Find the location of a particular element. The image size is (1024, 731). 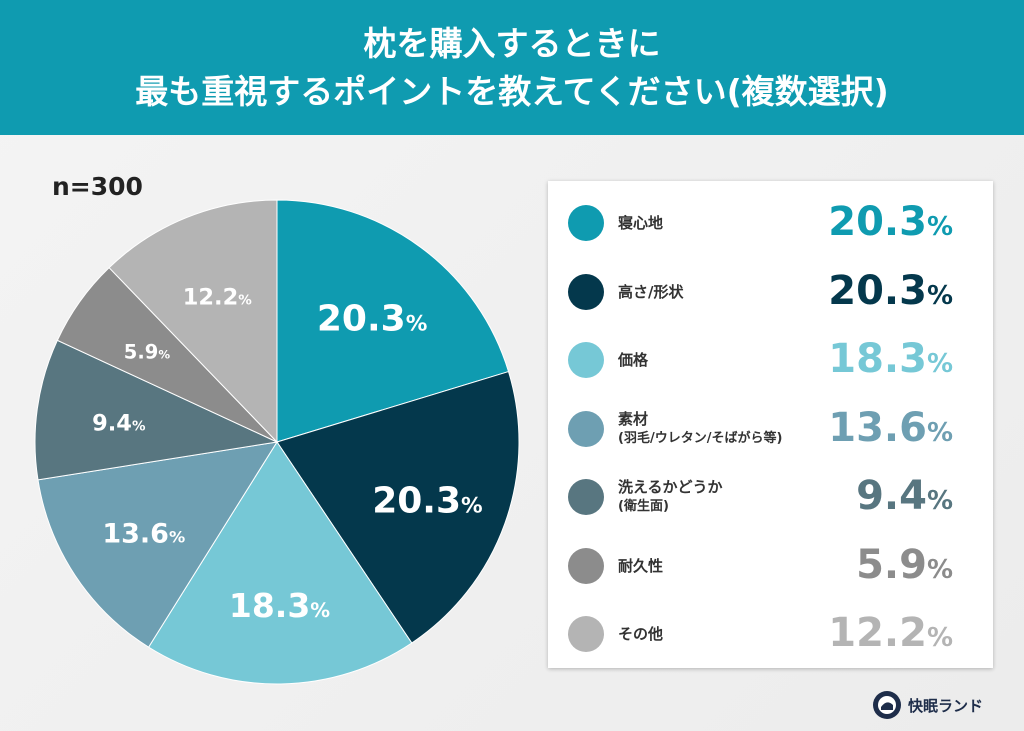

sample-size: n=300 is located at coordinates (97, 186).